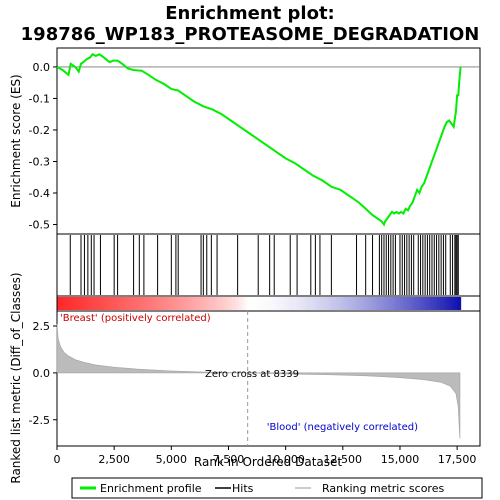 This screenshot has height=500, width=500. Describe the element at coordinates (457, 459) in the screenshot. I see `x-tick-label: 17,500` at that location.